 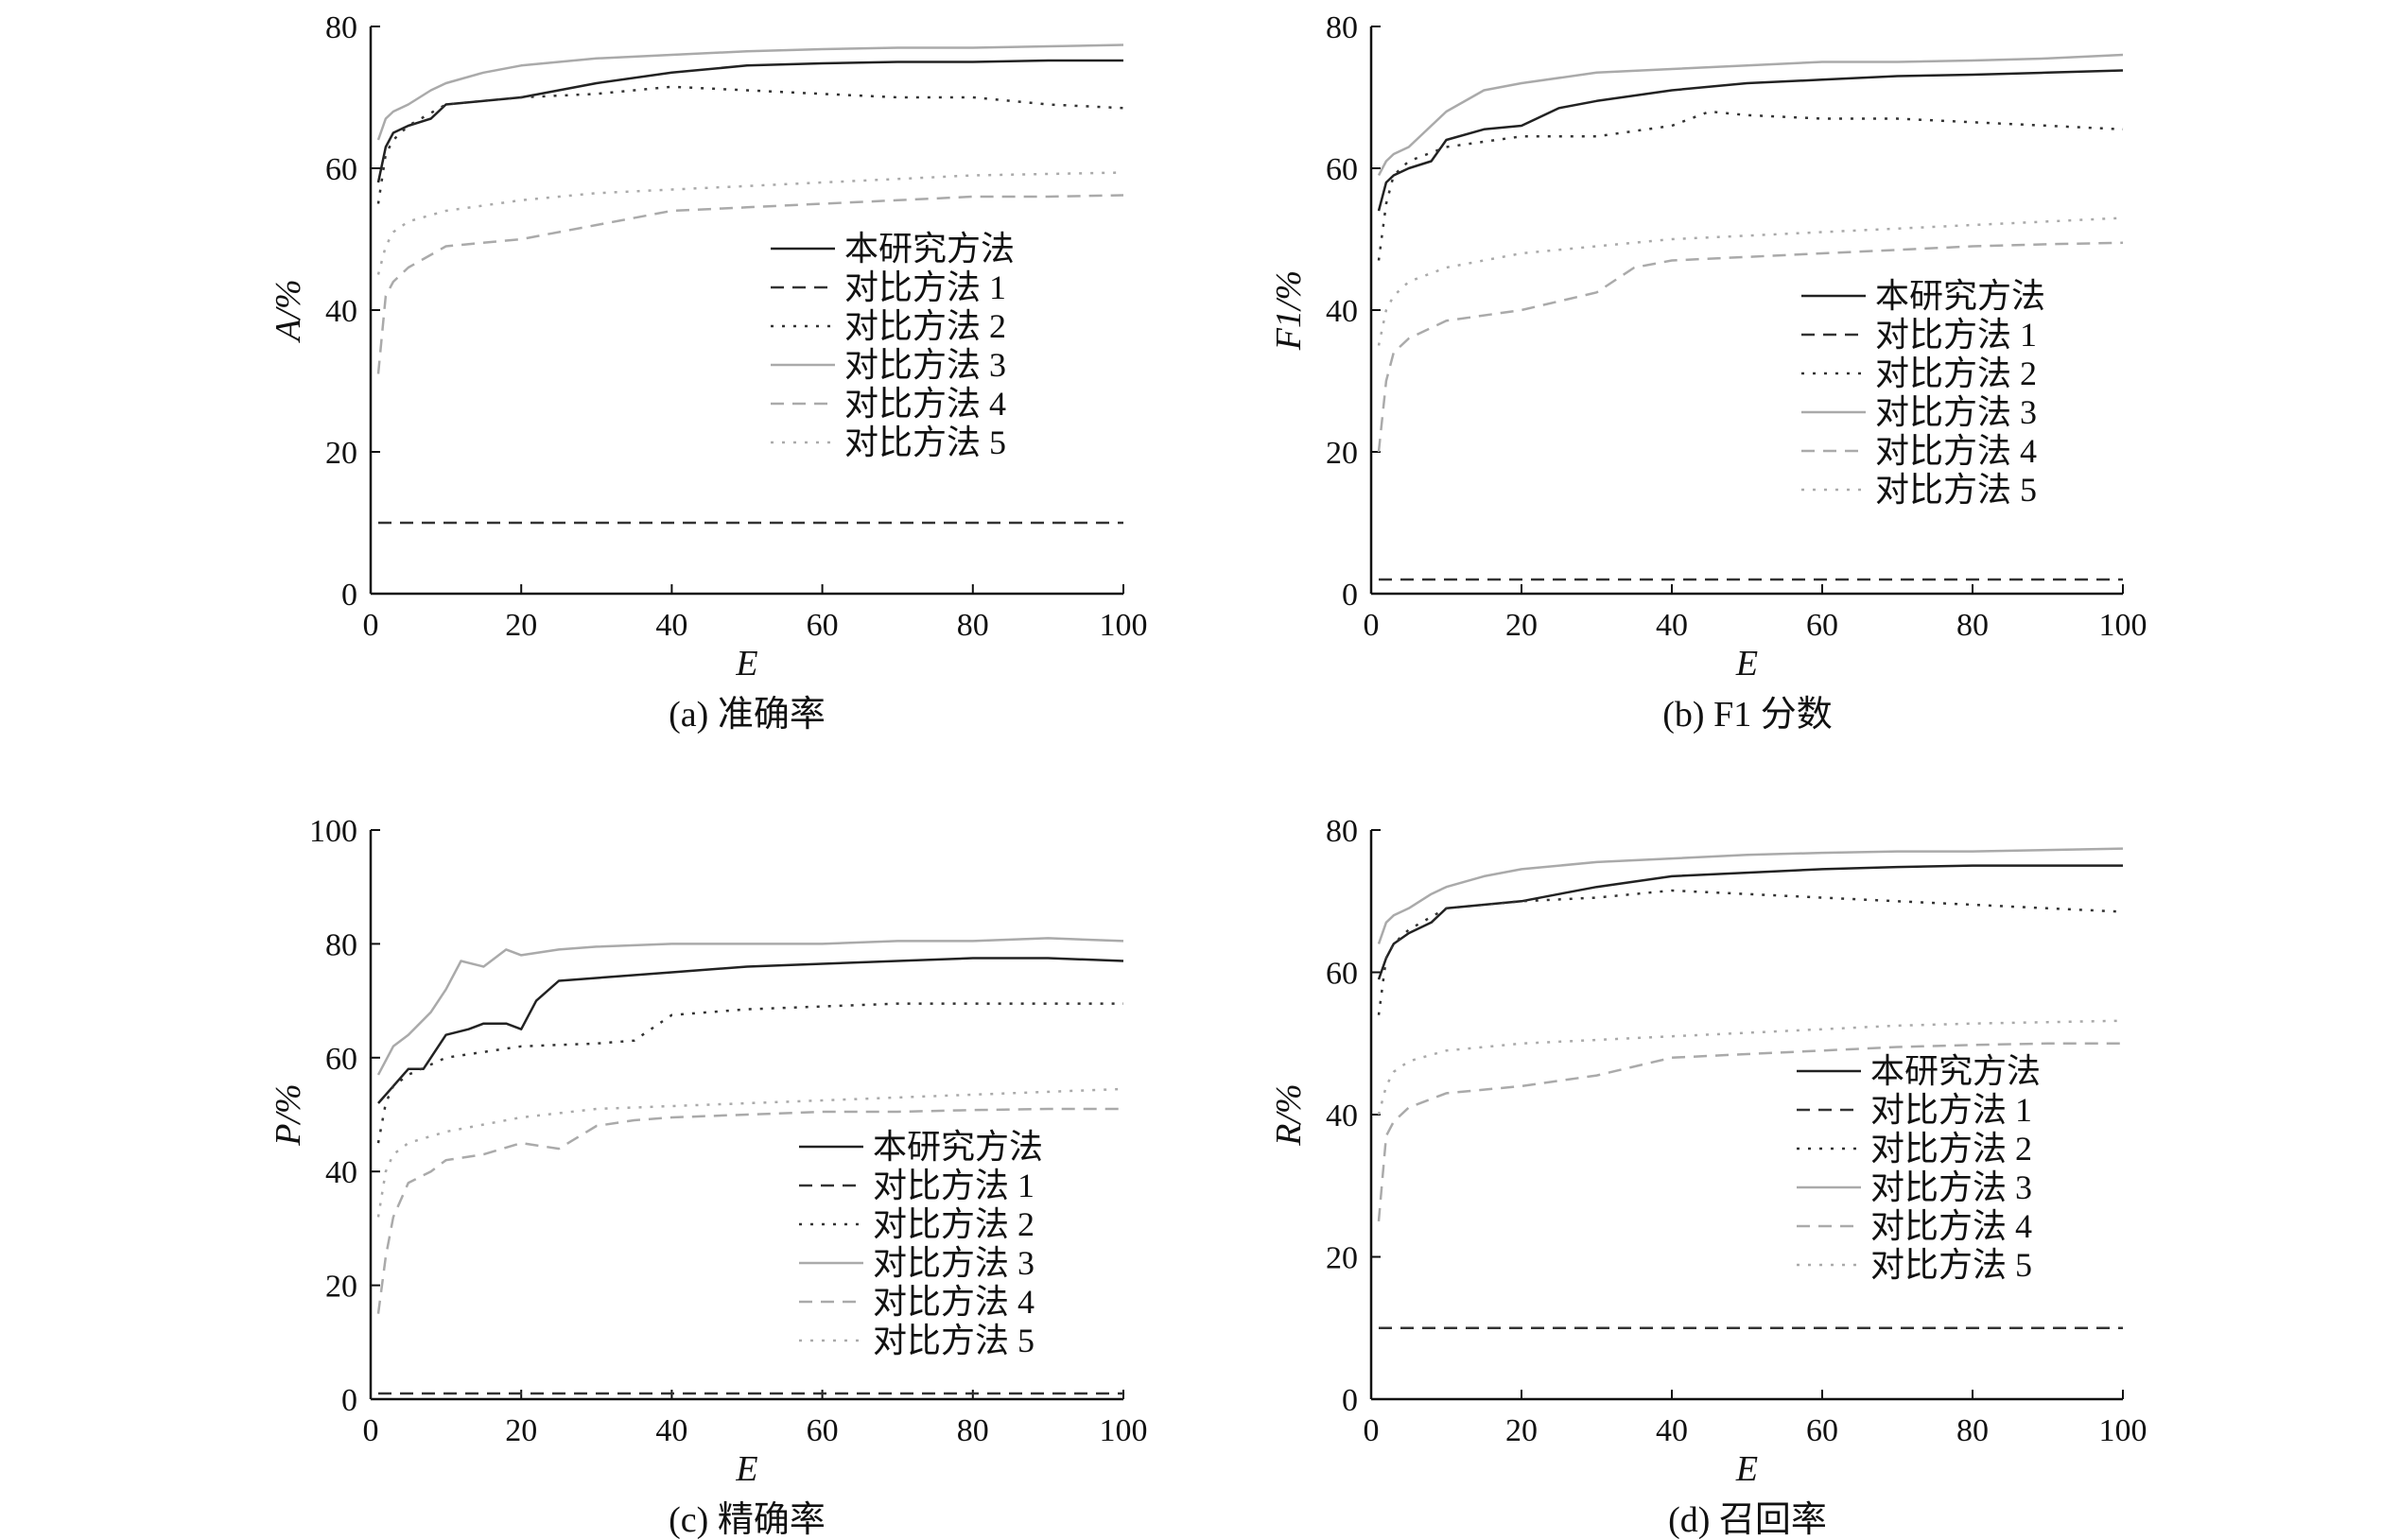 What do you see at coordinates (1289, 310) in the screenshot?
I see `y-axis-title: F1/%` at bounding box center [1289, 310].